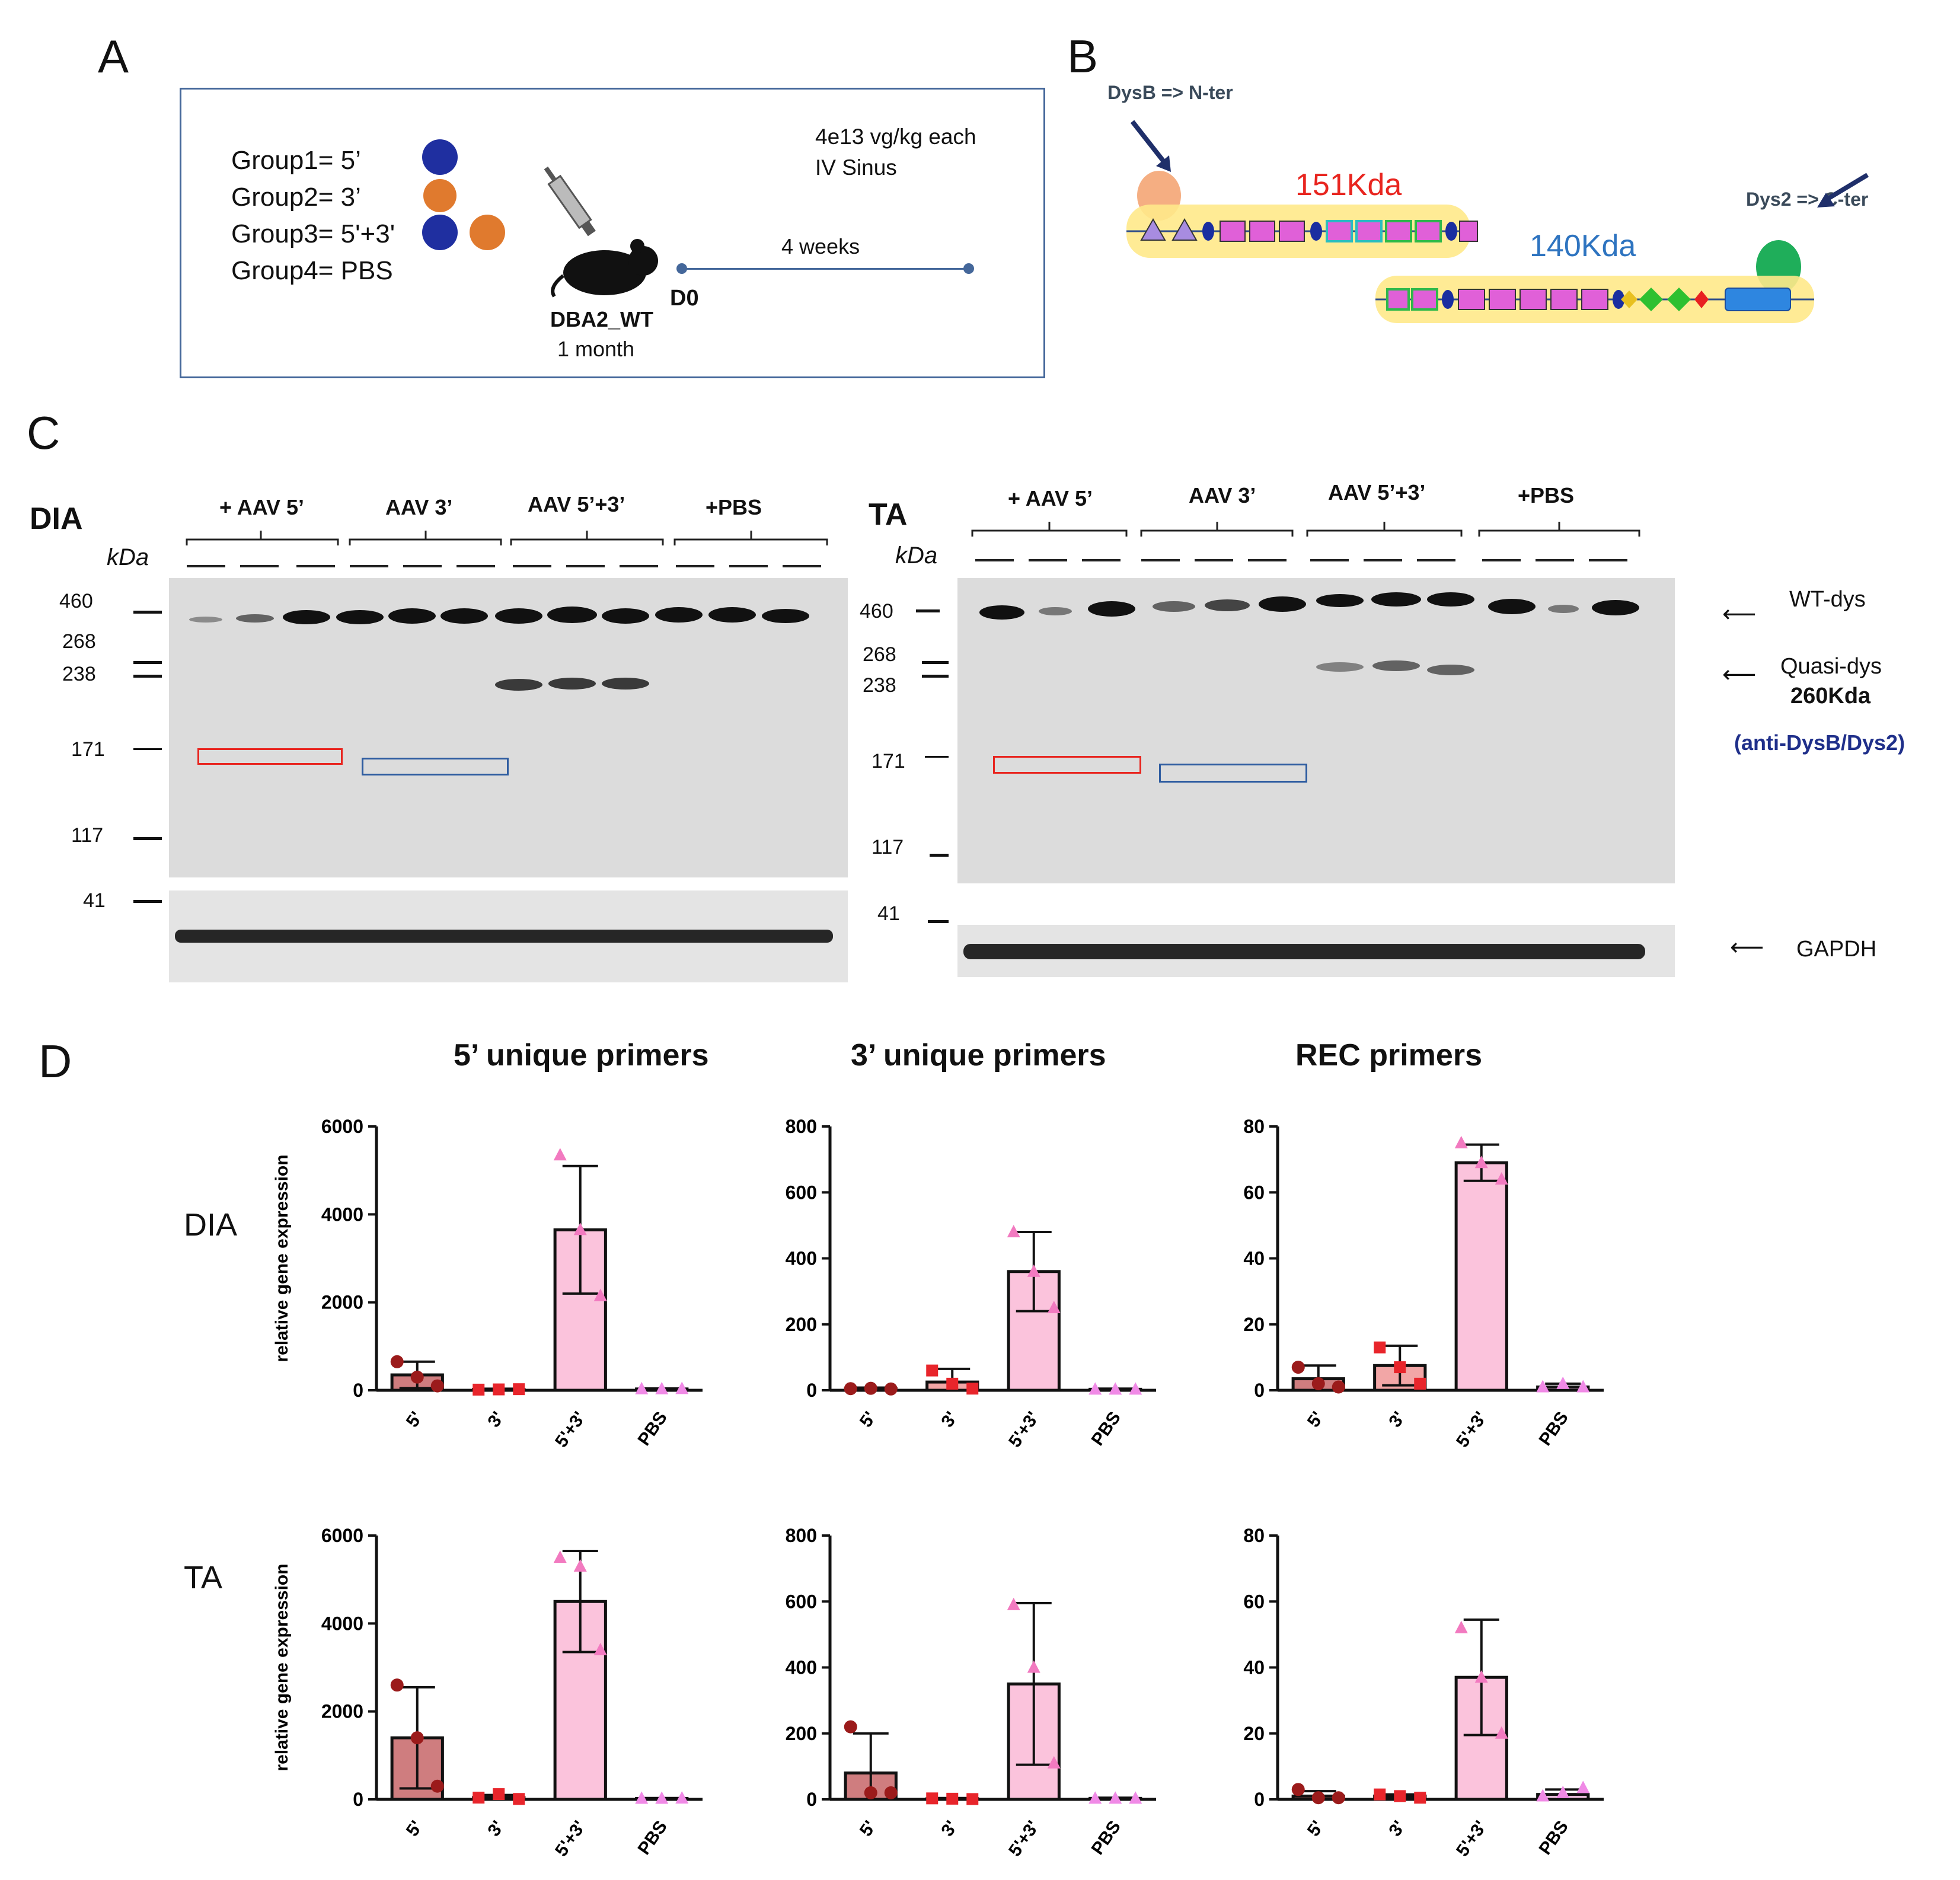 The width and height of the screenshot is (1960, 1880). What do you see at coordinates (1148, 142) in the screenshot?
I see `dysb-arrow-icon` at bounding box center [1148, 142].